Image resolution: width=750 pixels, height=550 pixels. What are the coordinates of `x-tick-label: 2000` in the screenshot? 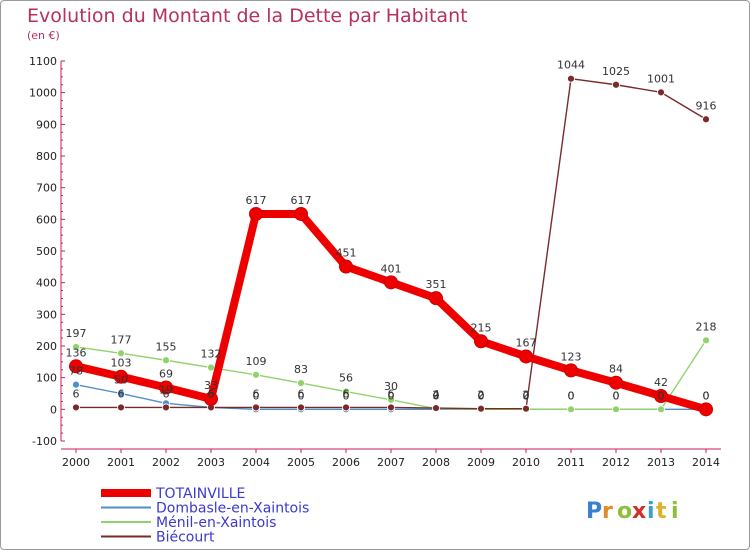 It's located at (76, 462).